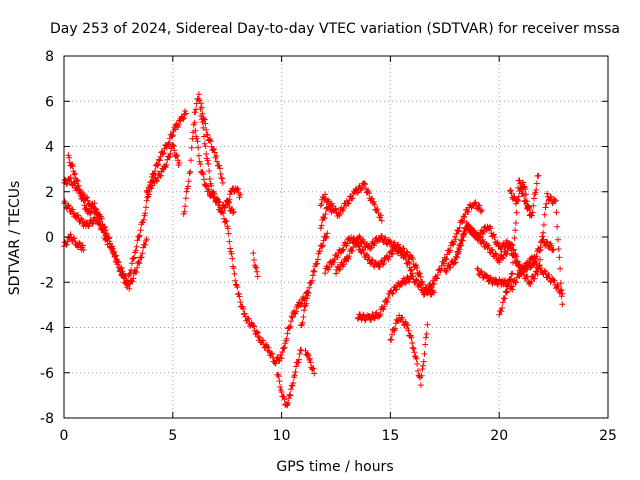  I want to click on y-tick-label: -4, so click(47, 329).